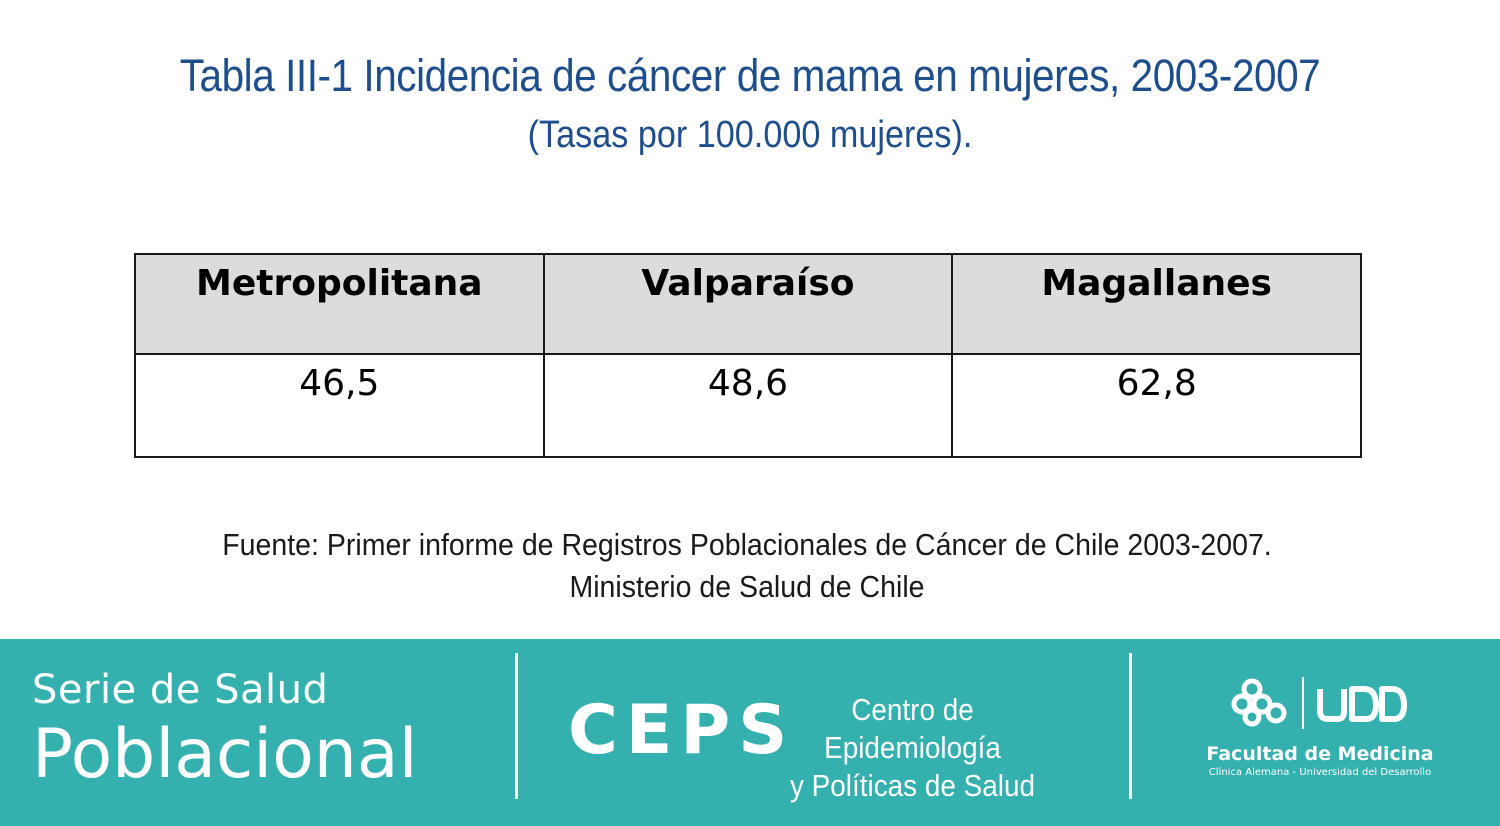 This screenshot has width=1500, height=826. I want to click on clinica-alemana-logo-icon, so click(1259, 702).